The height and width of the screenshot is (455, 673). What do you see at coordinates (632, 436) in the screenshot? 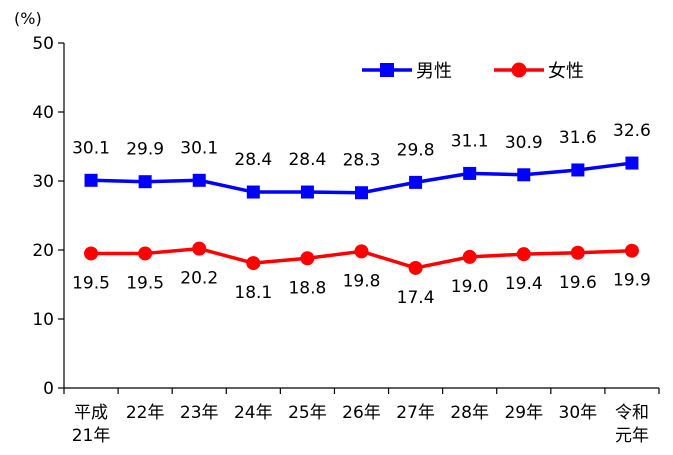
I see `x-tick-label: 元年` at bounding box center [632, 436].